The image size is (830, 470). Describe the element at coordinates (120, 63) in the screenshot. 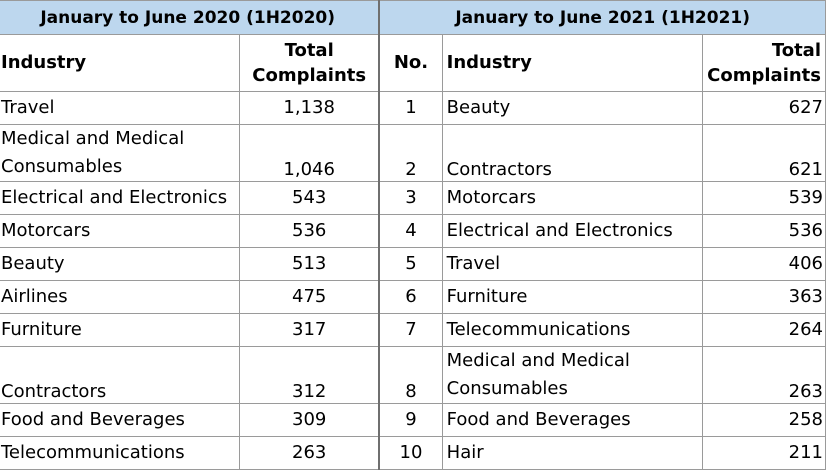

I see `industry-header-2020: Industry` at that location.